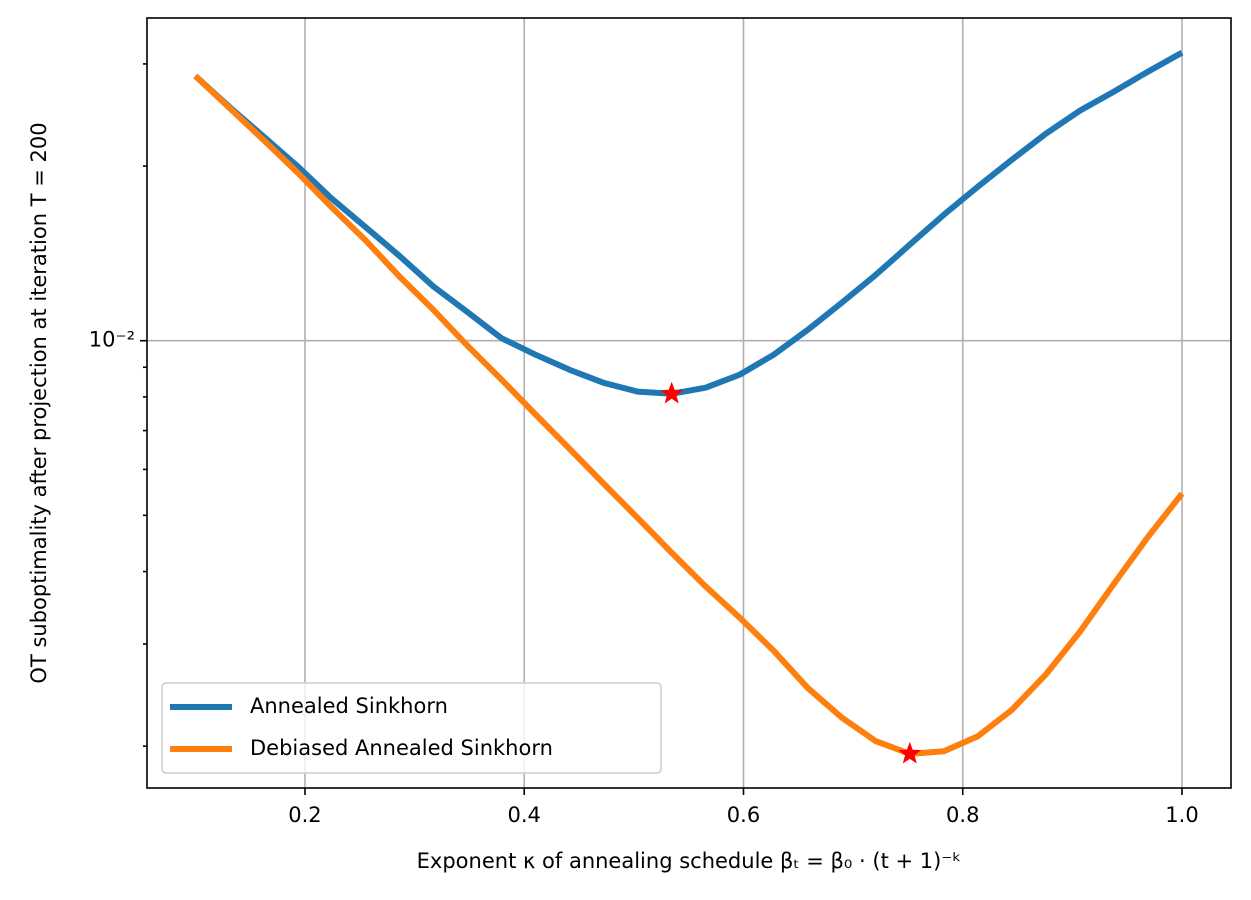 The image size is (1251, 900). Describe the element at coordinates (411, 728) in the screenshot. I see `legend-box` at that location.